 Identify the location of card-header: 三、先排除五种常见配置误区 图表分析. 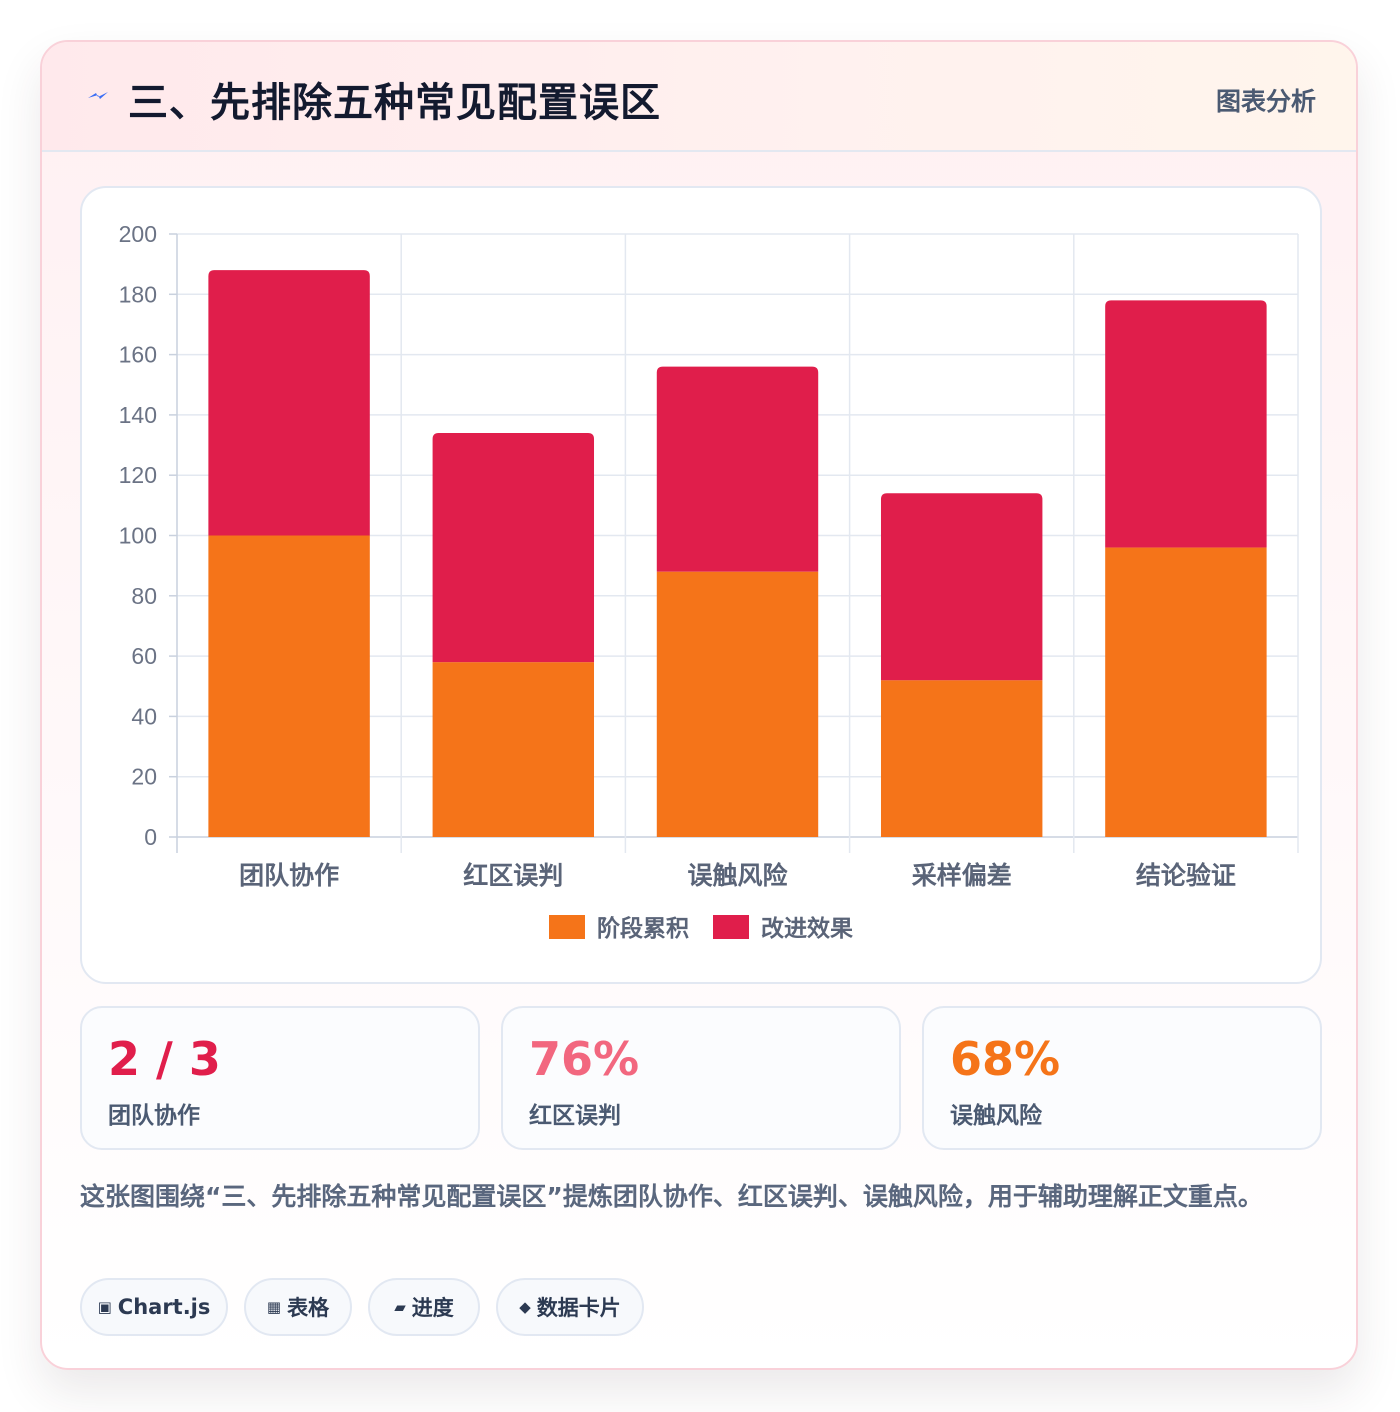
(699, 97).